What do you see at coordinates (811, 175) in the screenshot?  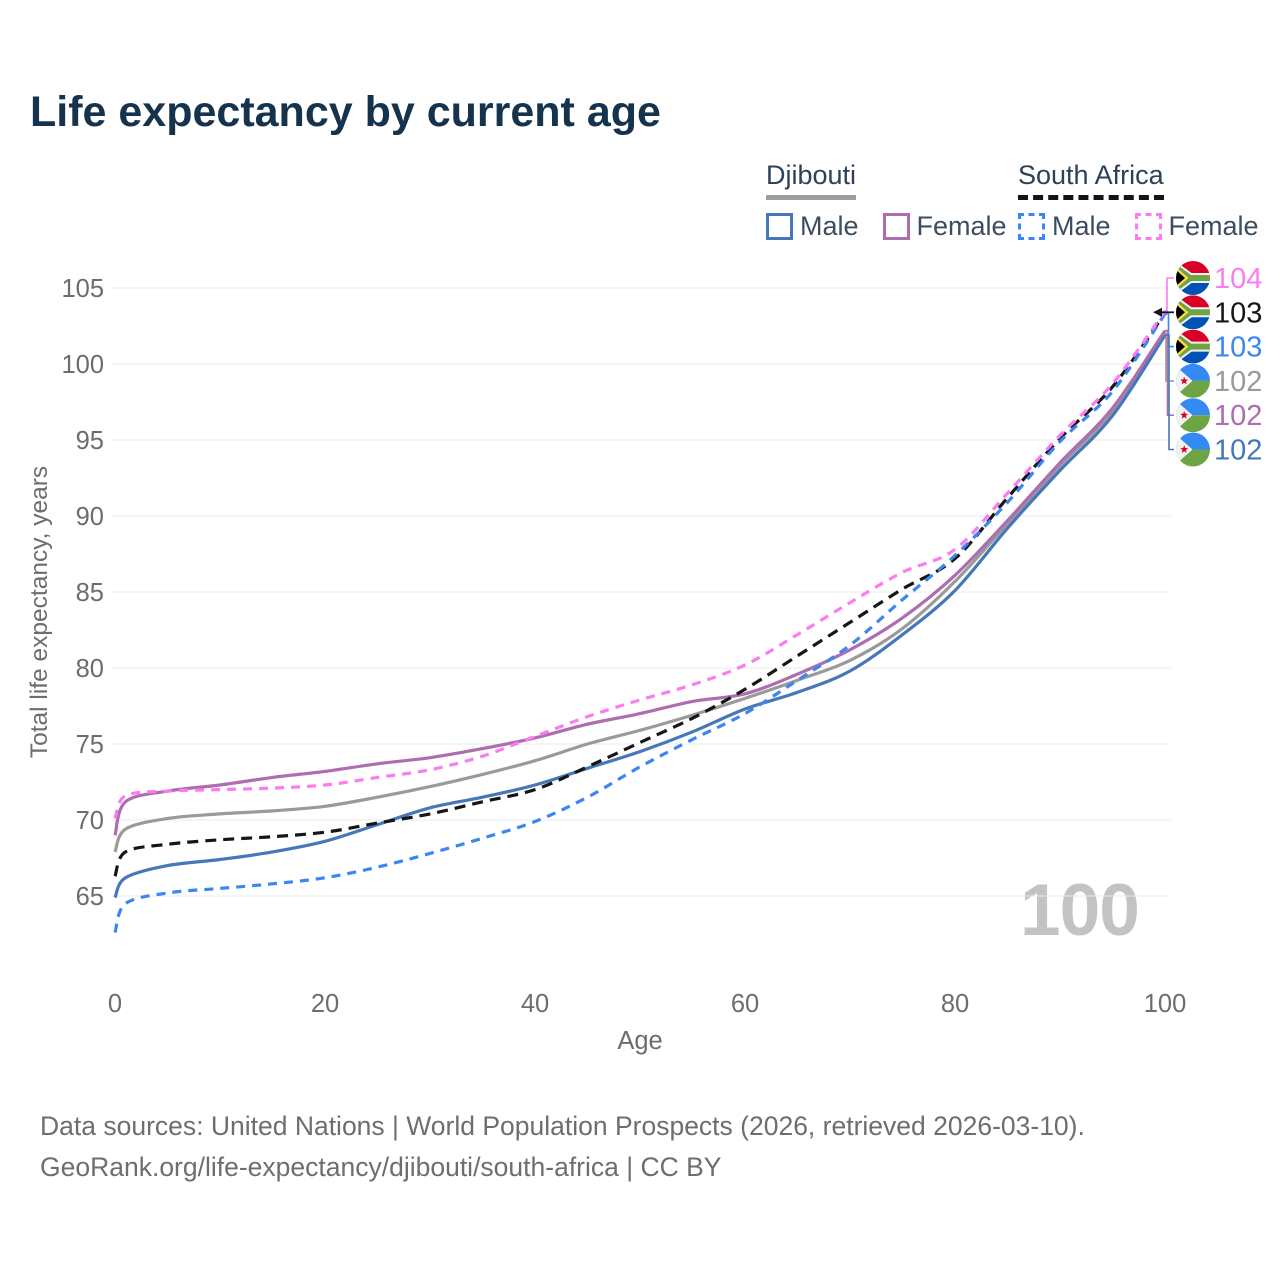 I see `legend-header-label: Djibouti` at bounding box center [811, 175].